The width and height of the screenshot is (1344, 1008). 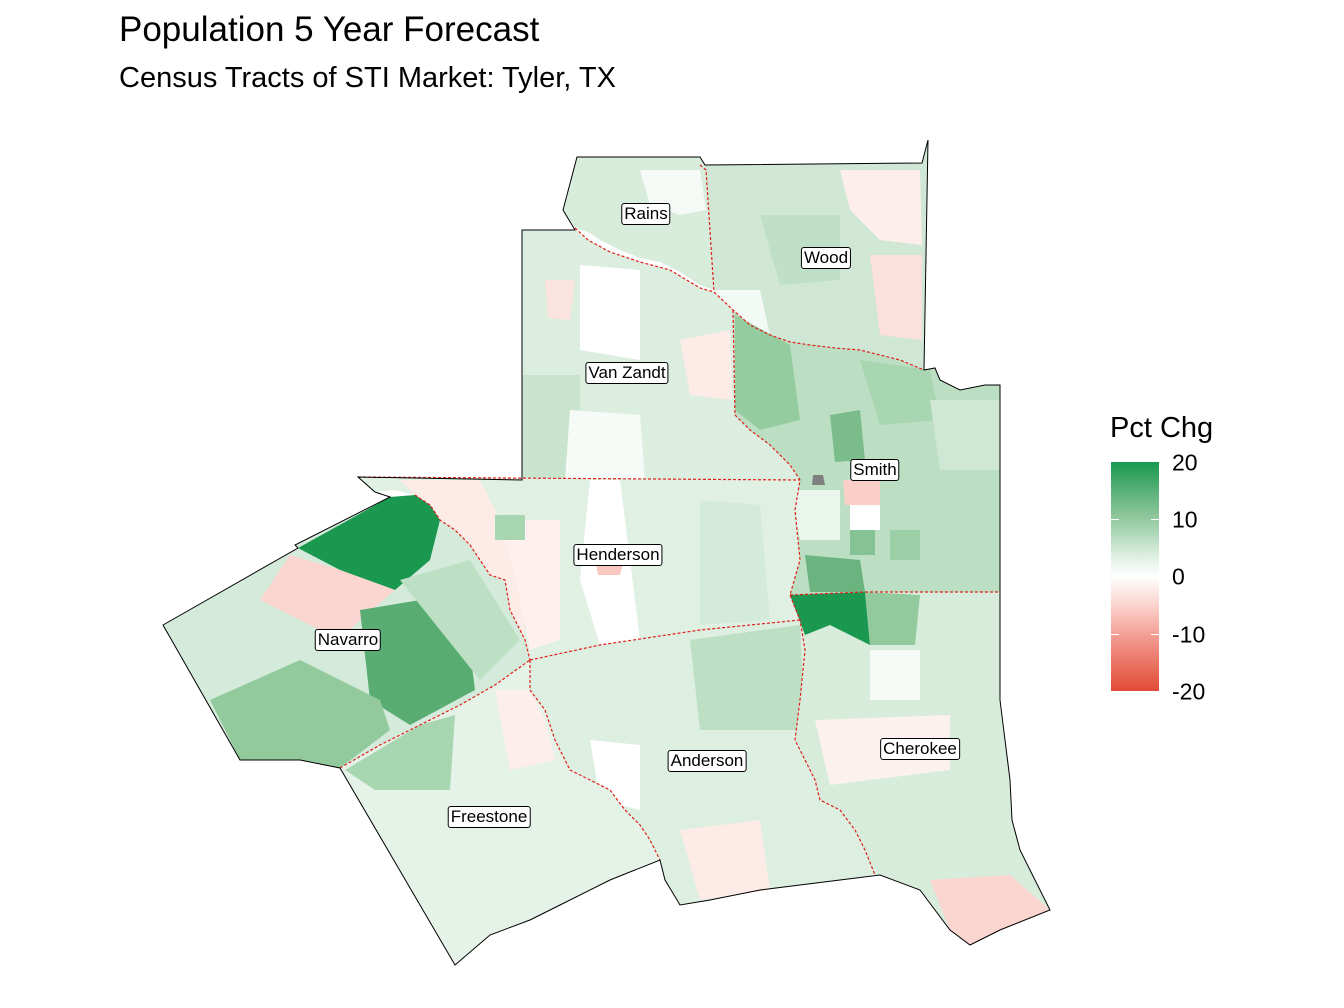 I want to click on tract-smith-green2, so click(x=905, y=545).